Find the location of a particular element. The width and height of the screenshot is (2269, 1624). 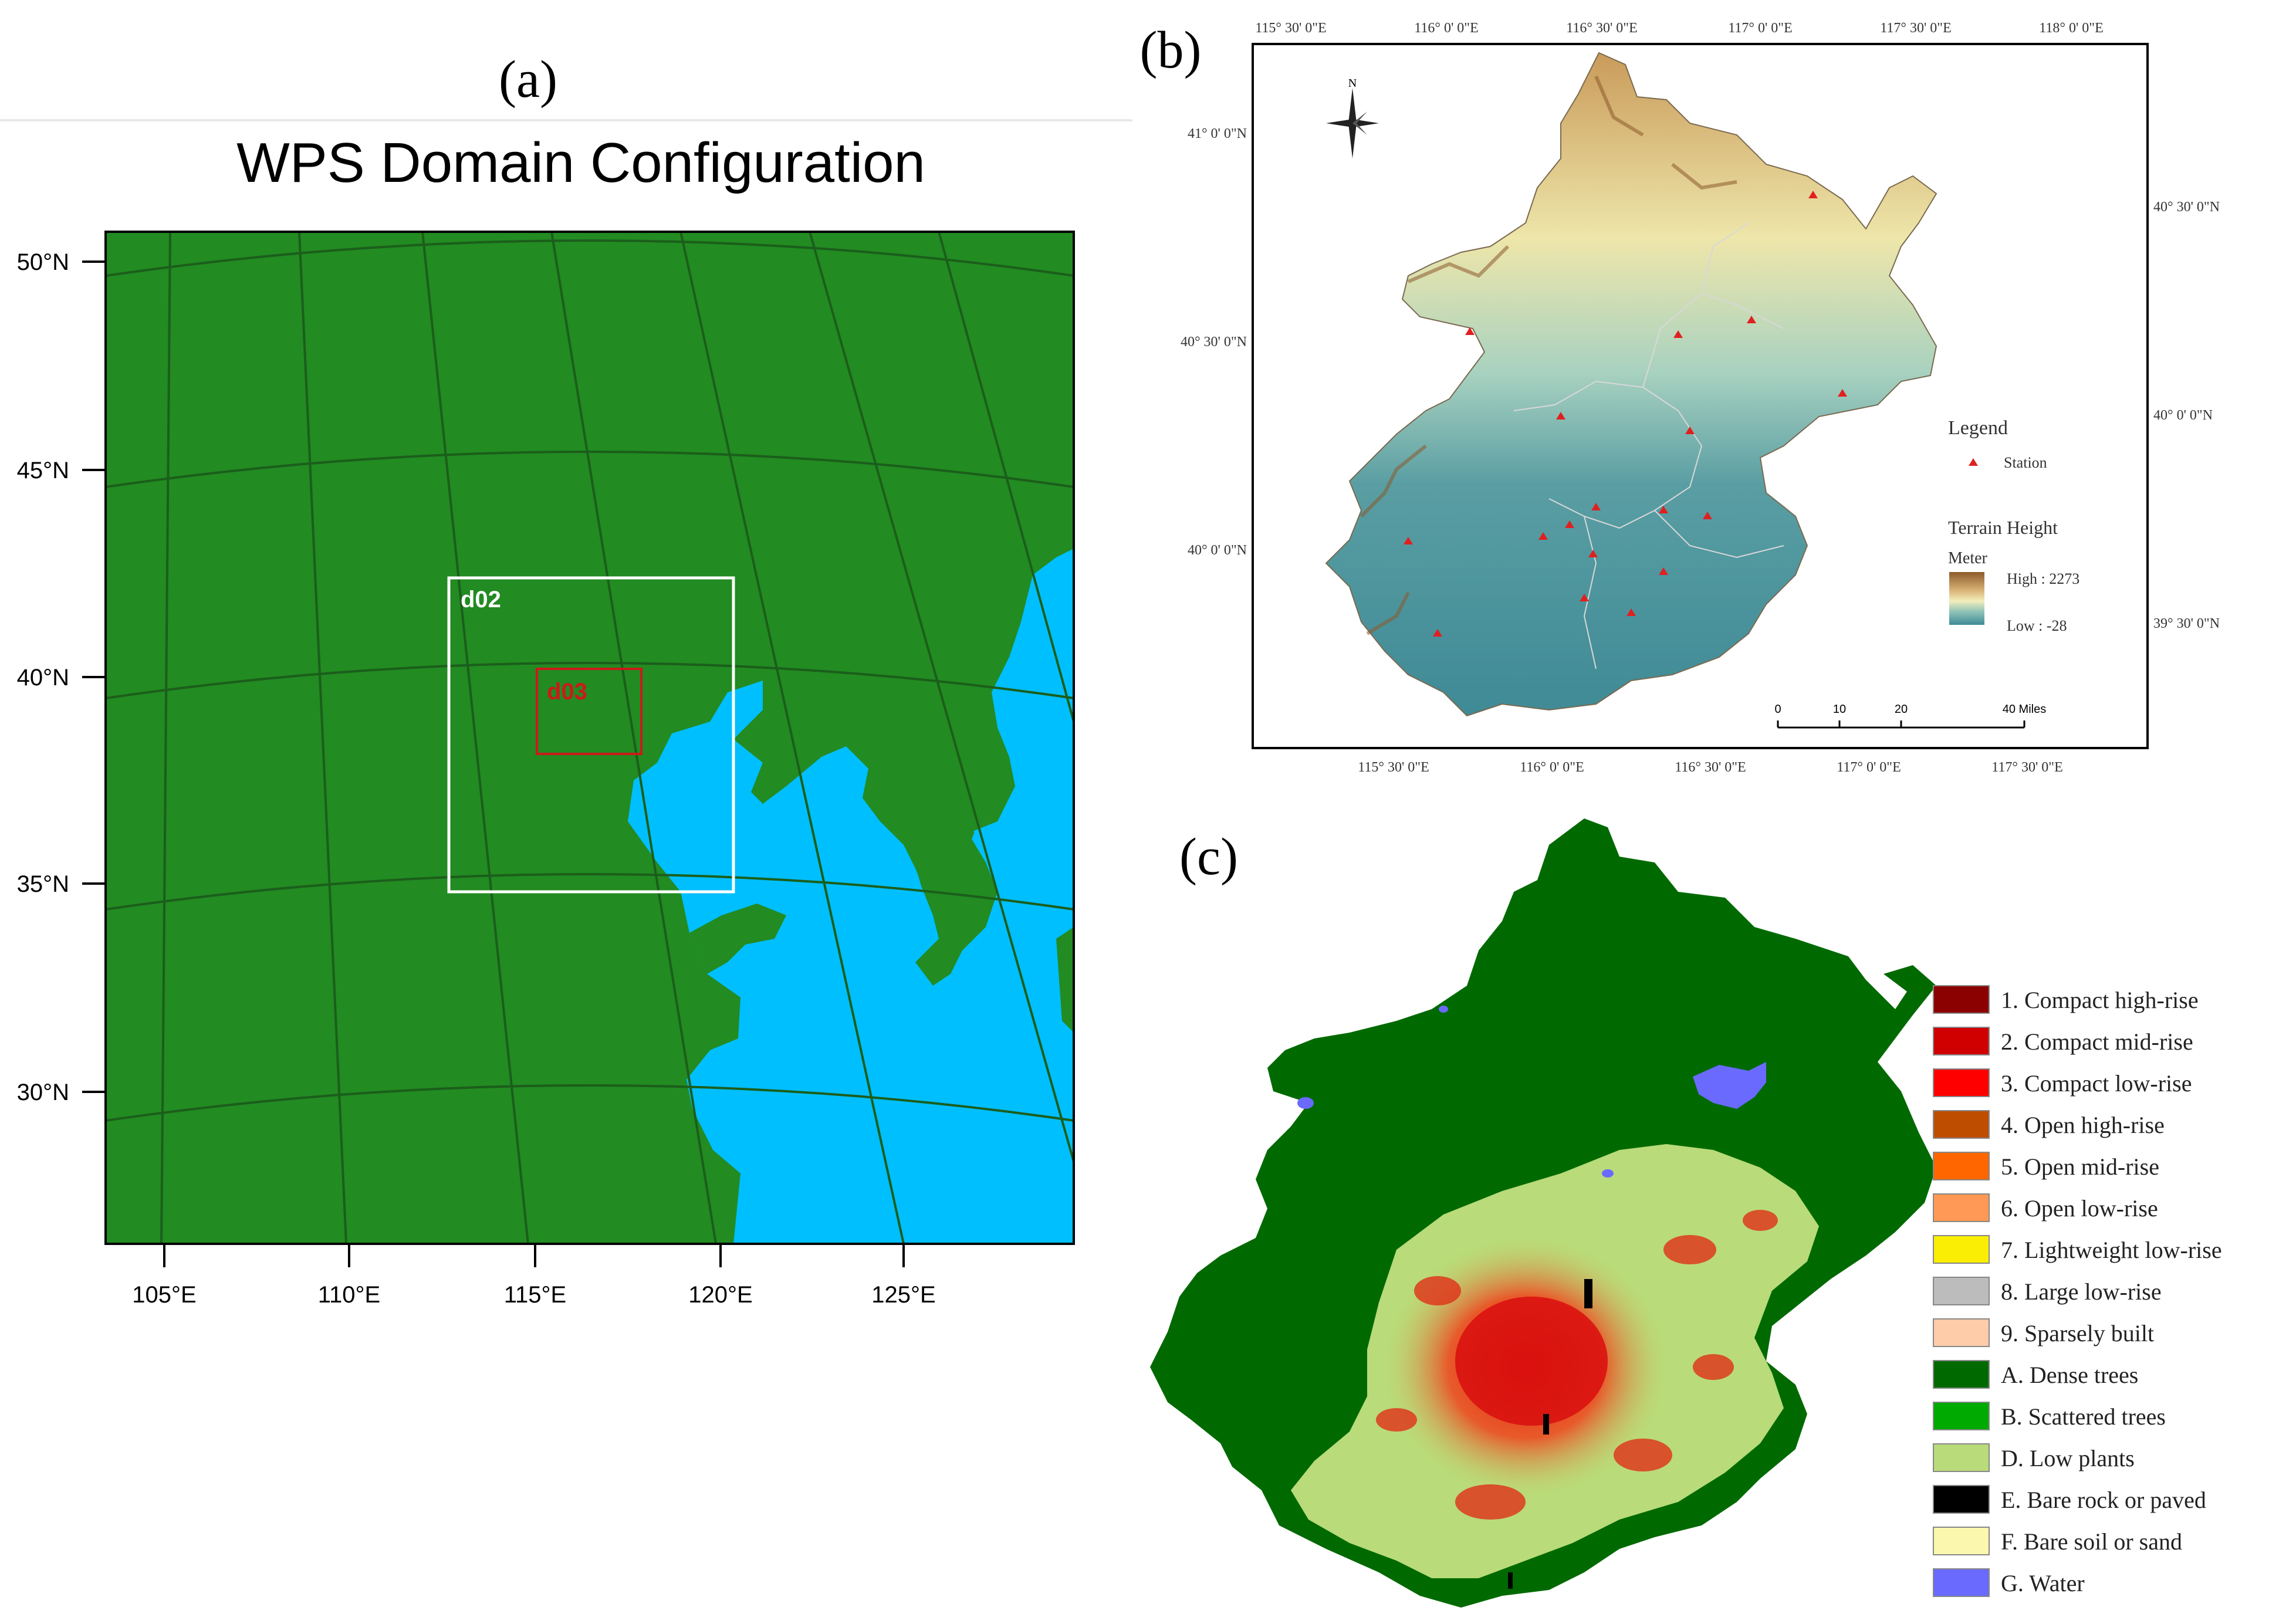

lcz-label: 4. Open high-rise is located at coordinates (2083, 1125).